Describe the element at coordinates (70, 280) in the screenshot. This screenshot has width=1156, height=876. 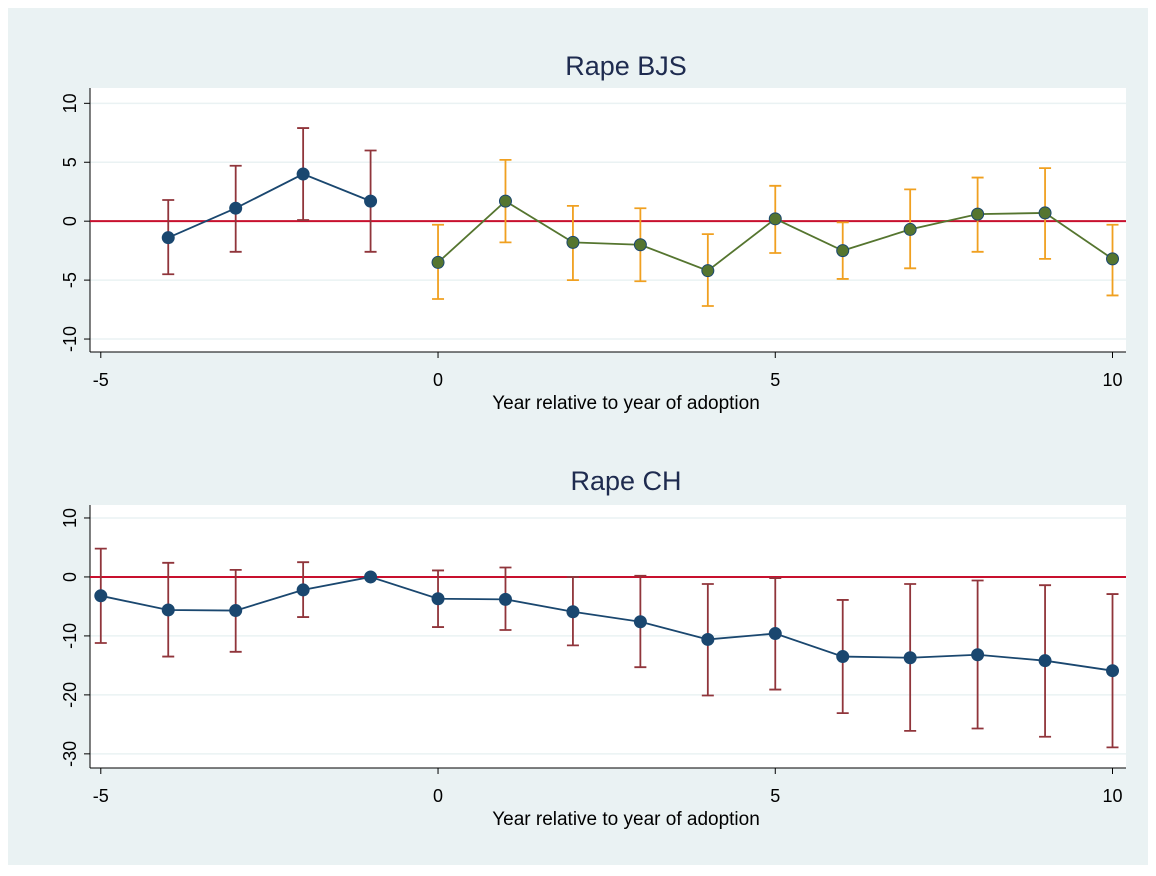
I see `y-tick-label: -5` at that location.